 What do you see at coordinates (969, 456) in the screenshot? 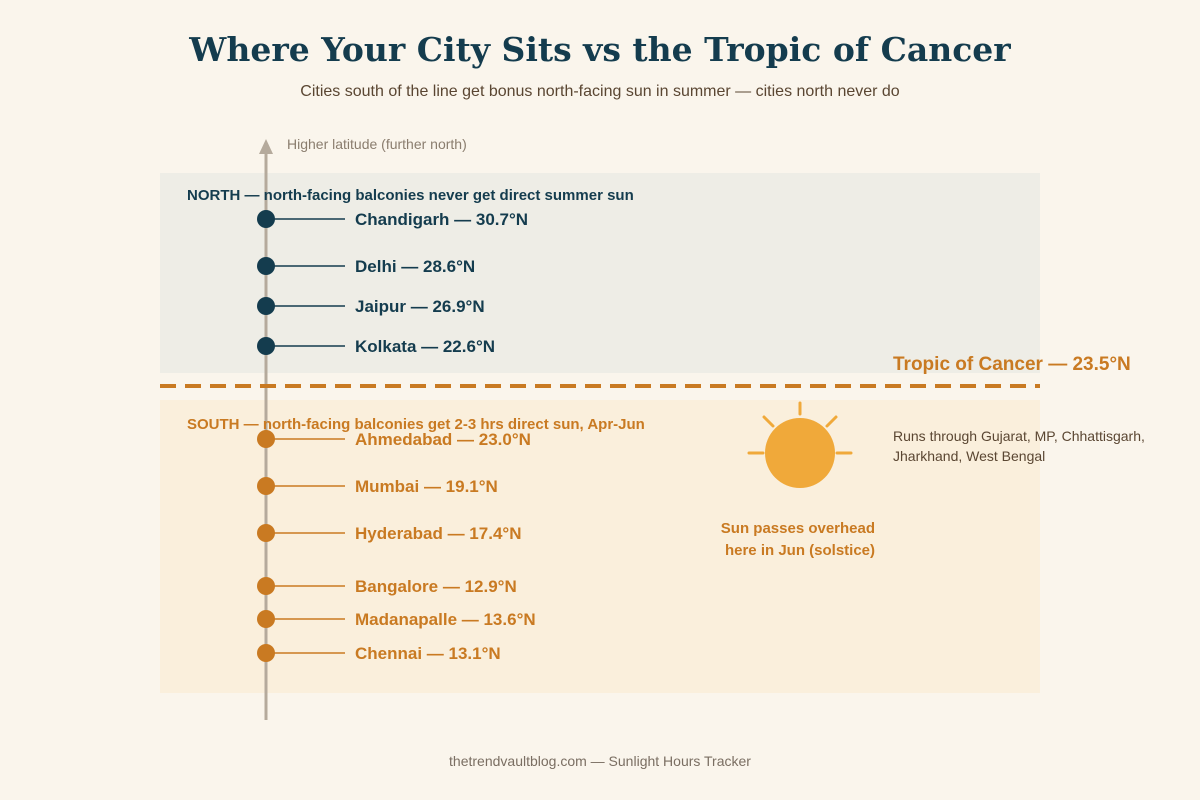
I see `tropic-note-line: Jharkhand, West Bengal` at bounding box center [969, 456].